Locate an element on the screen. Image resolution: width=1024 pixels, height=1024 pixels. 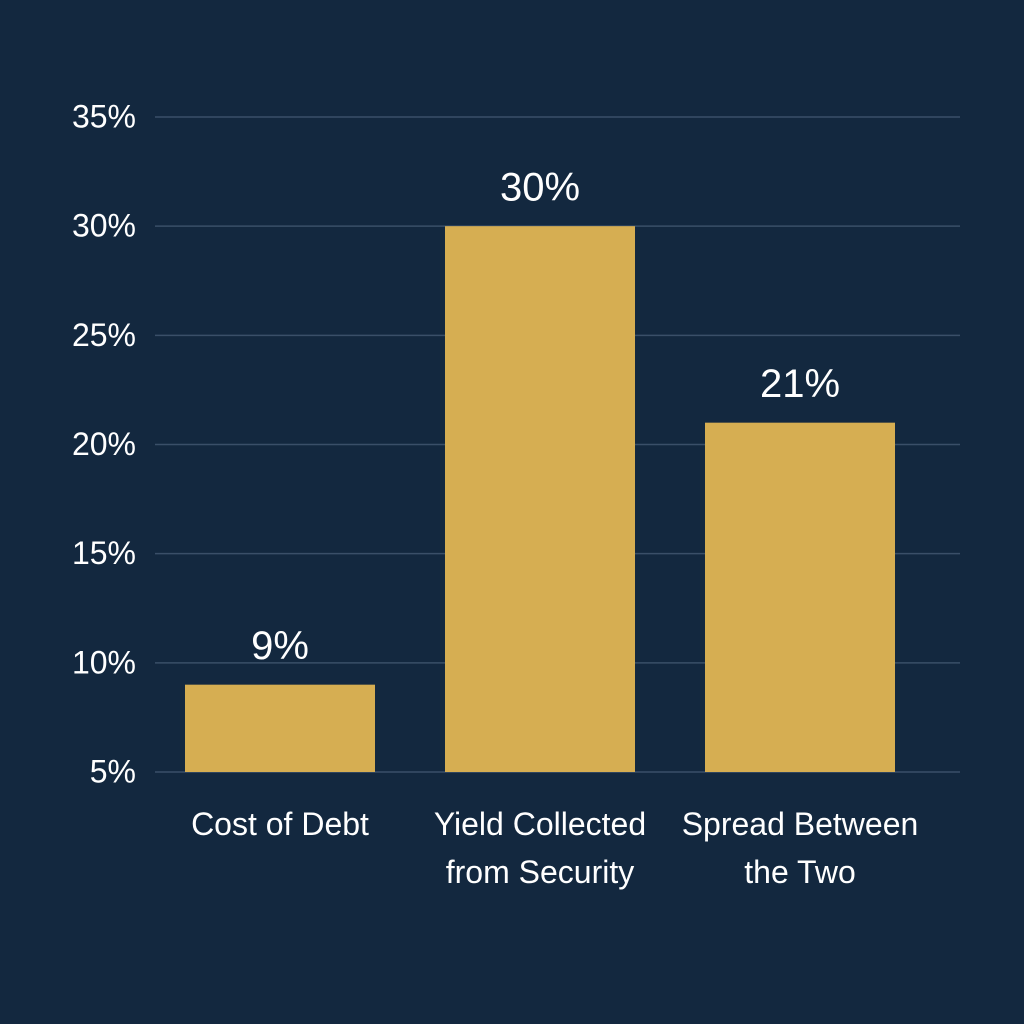
y-tick-label: 35% is located at coordinates (104, 116).